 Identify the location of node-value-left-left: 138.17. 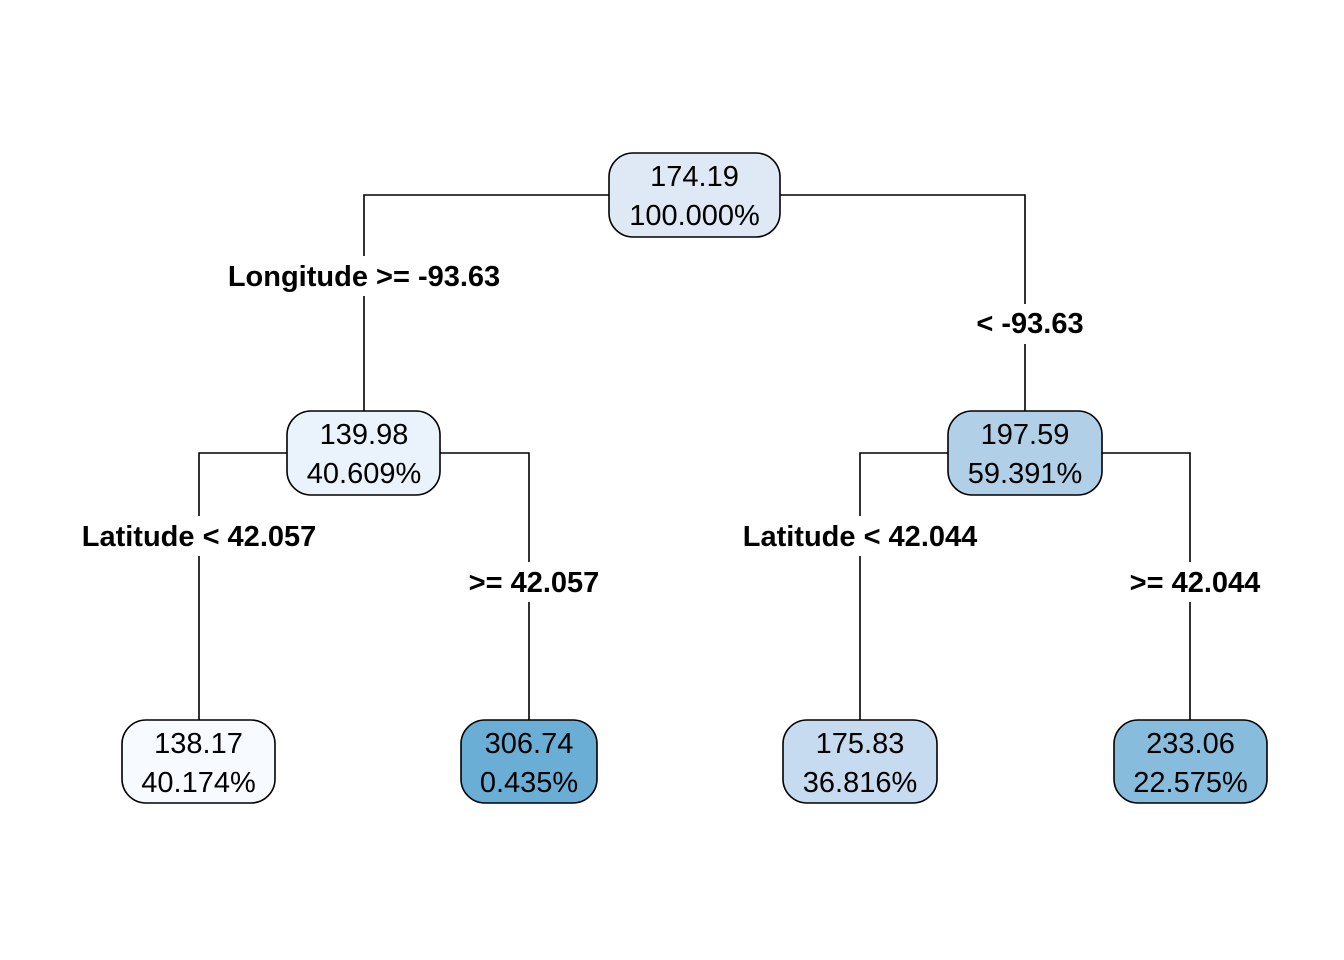
(198, 744).